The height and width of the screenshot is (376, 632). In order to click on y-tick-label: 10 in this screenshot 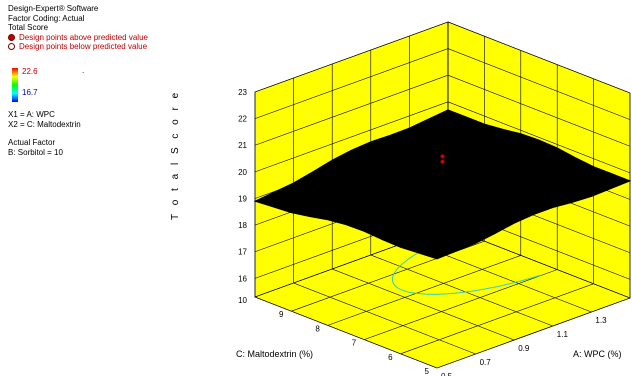, I will do `click(242, 300)`.